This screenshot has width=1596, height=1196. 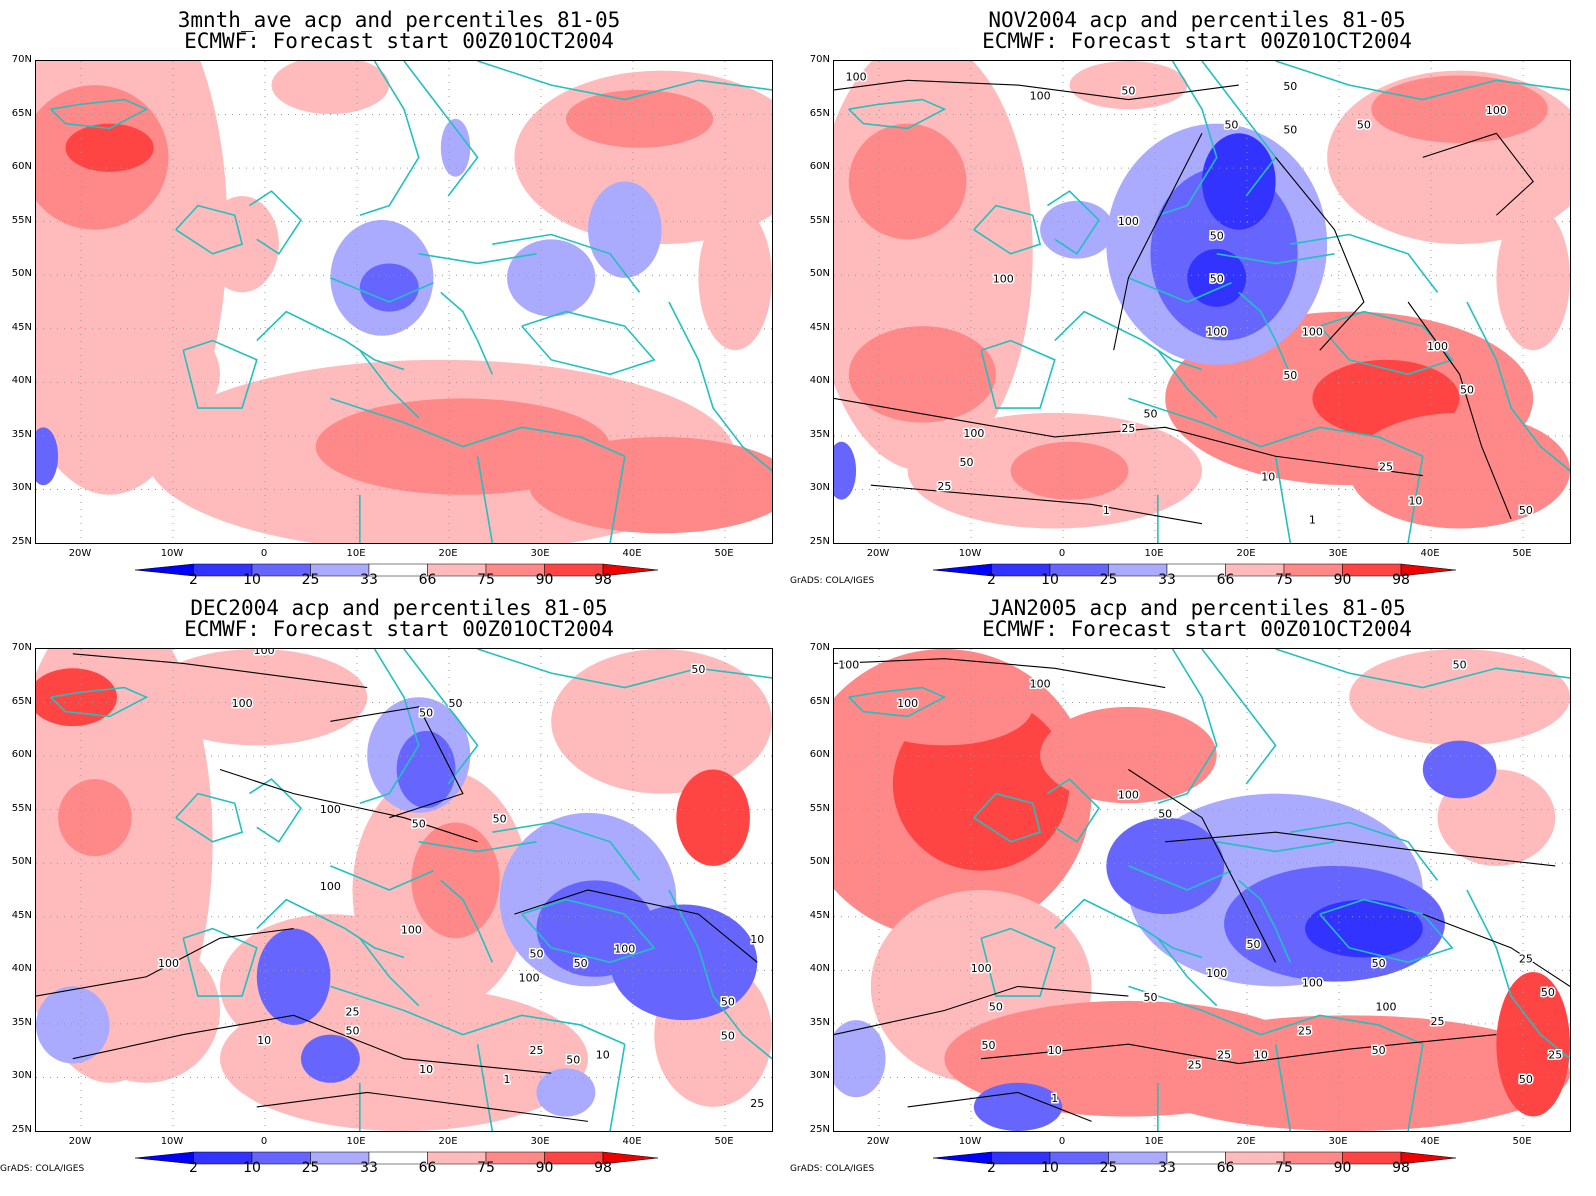 What do you see at coordinates (21, 647) in the screenshot?
I see `latitude-label: 70N` at bounding box center [21, 647].